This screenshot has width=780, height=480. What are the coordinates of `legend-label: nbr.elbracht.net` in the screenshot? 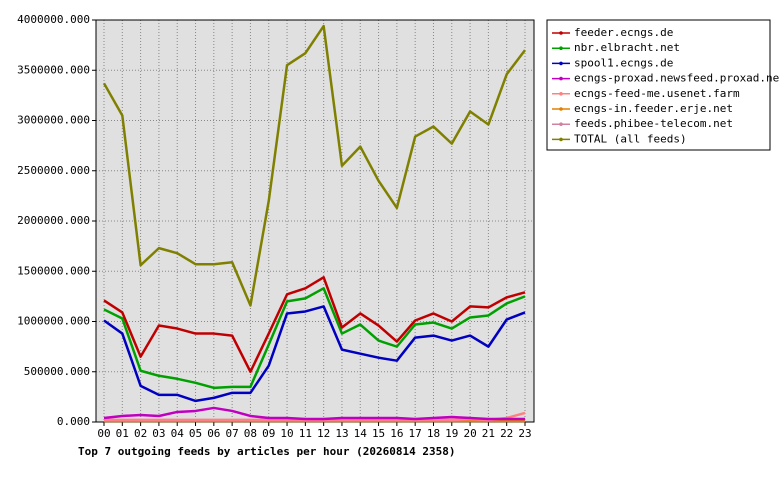 It's located at (627, 47).